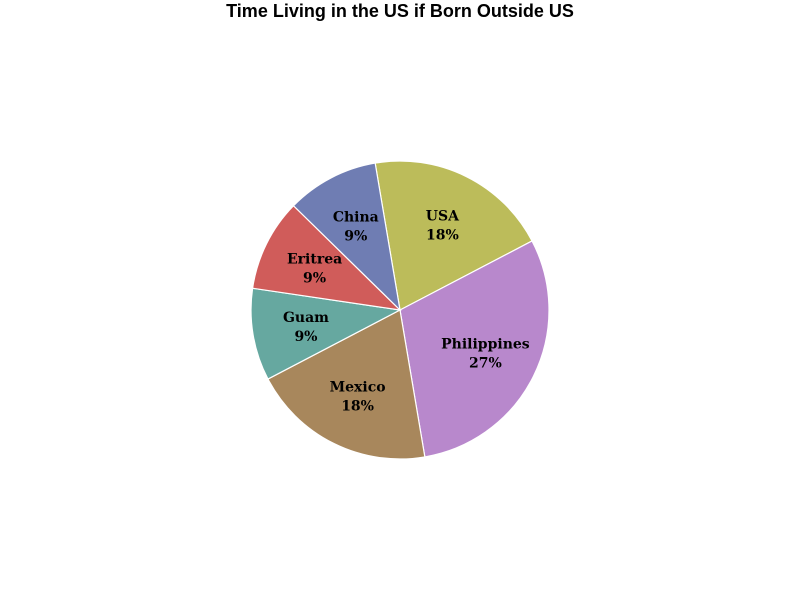 This screenshot has height=600, width=800. I want to click on slice-name: Philippines, so click(485, 344).